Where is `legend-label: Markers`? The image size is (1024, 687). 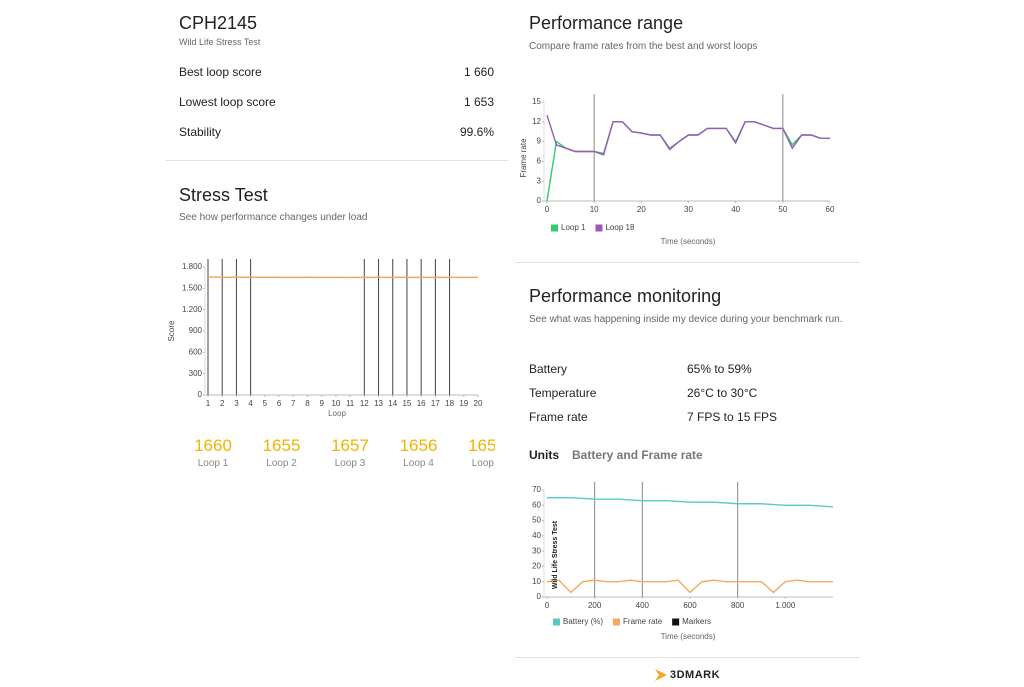
legend-label: Markers is located at coordinates (696, 621).